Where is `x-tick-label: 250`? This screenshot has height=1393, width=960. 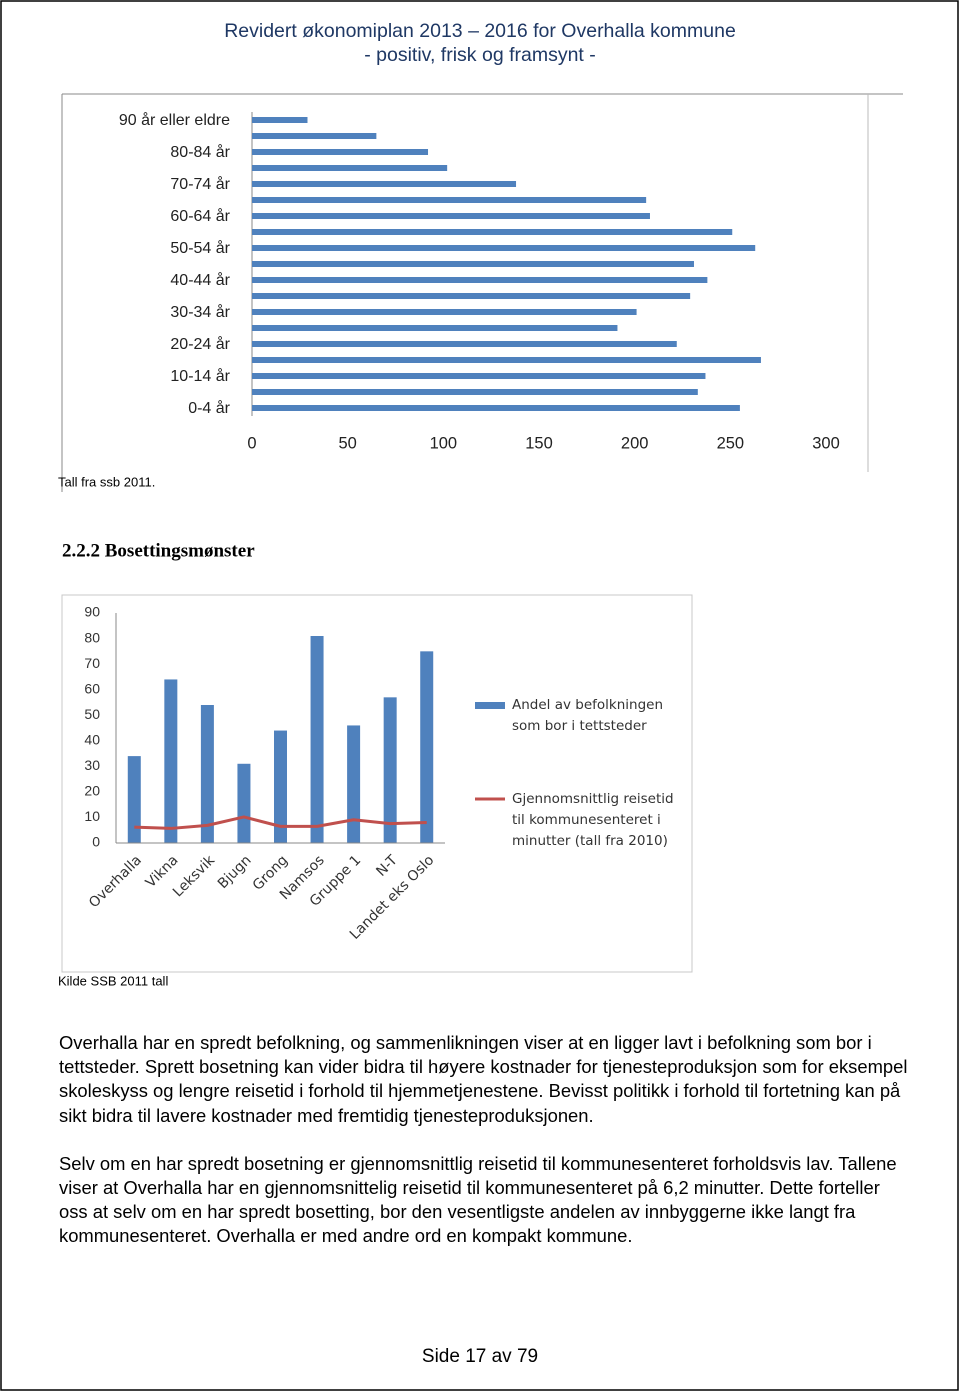
x-tick-label: 250 is located at coordinates (731, 443).